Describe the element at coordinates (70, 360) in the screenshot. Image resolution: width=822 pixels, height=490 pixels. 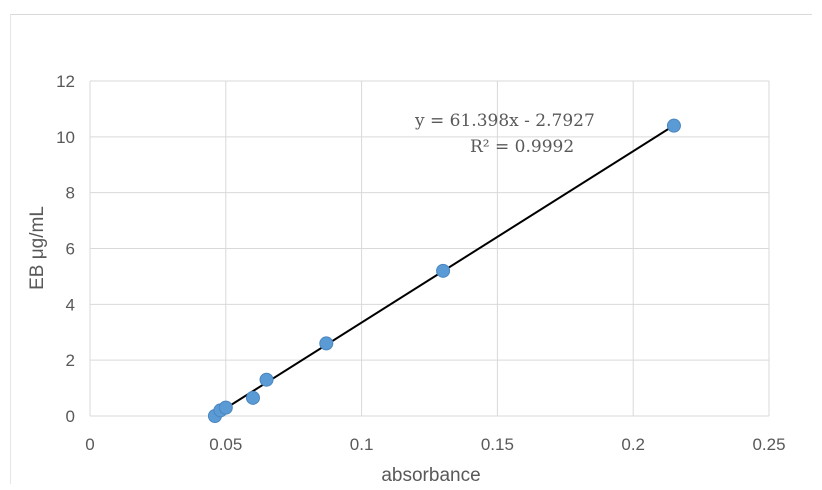
I see `y-tick-label: 2` at that location.